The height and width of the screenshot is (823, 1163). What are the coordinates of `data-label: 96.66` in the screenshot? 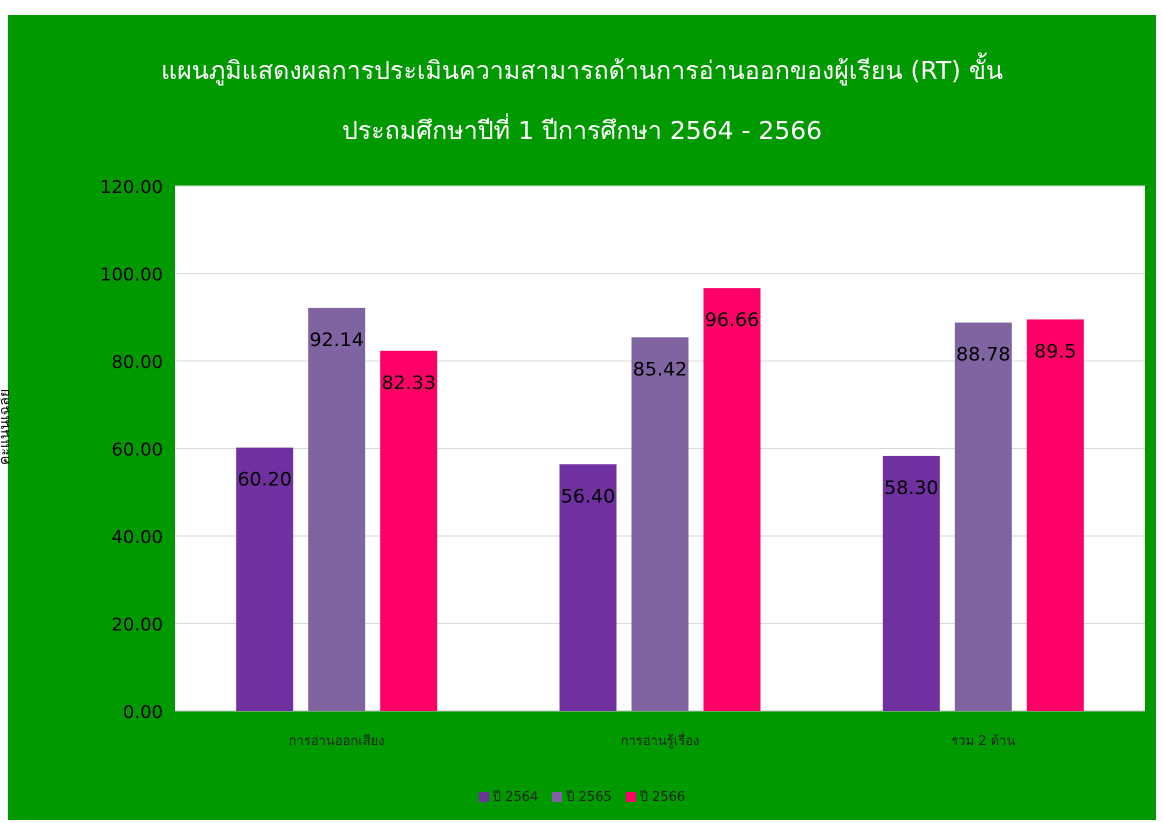 It's located at (732, 320).